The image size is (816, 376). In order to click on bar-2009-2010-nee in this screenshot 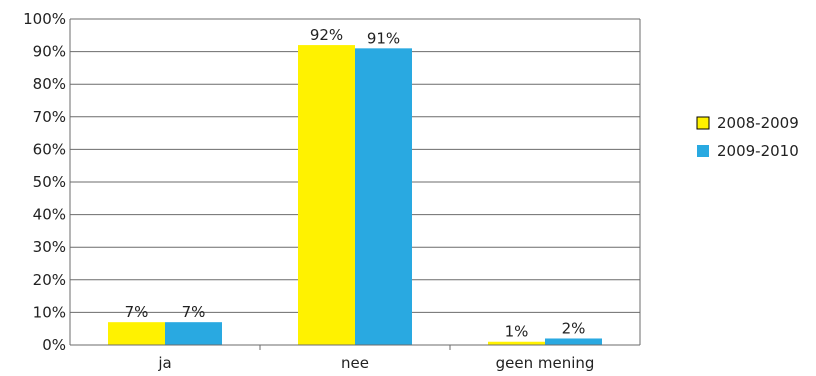, I will do `click(383, 197)`.